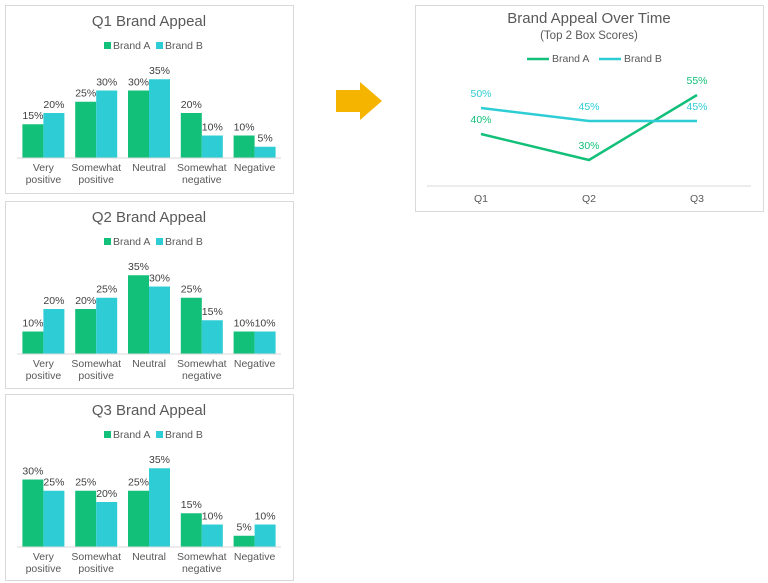  Describe the element at coordinates (697, 199) in the screenshot. I see `x-tick-label: Q3` at that location.